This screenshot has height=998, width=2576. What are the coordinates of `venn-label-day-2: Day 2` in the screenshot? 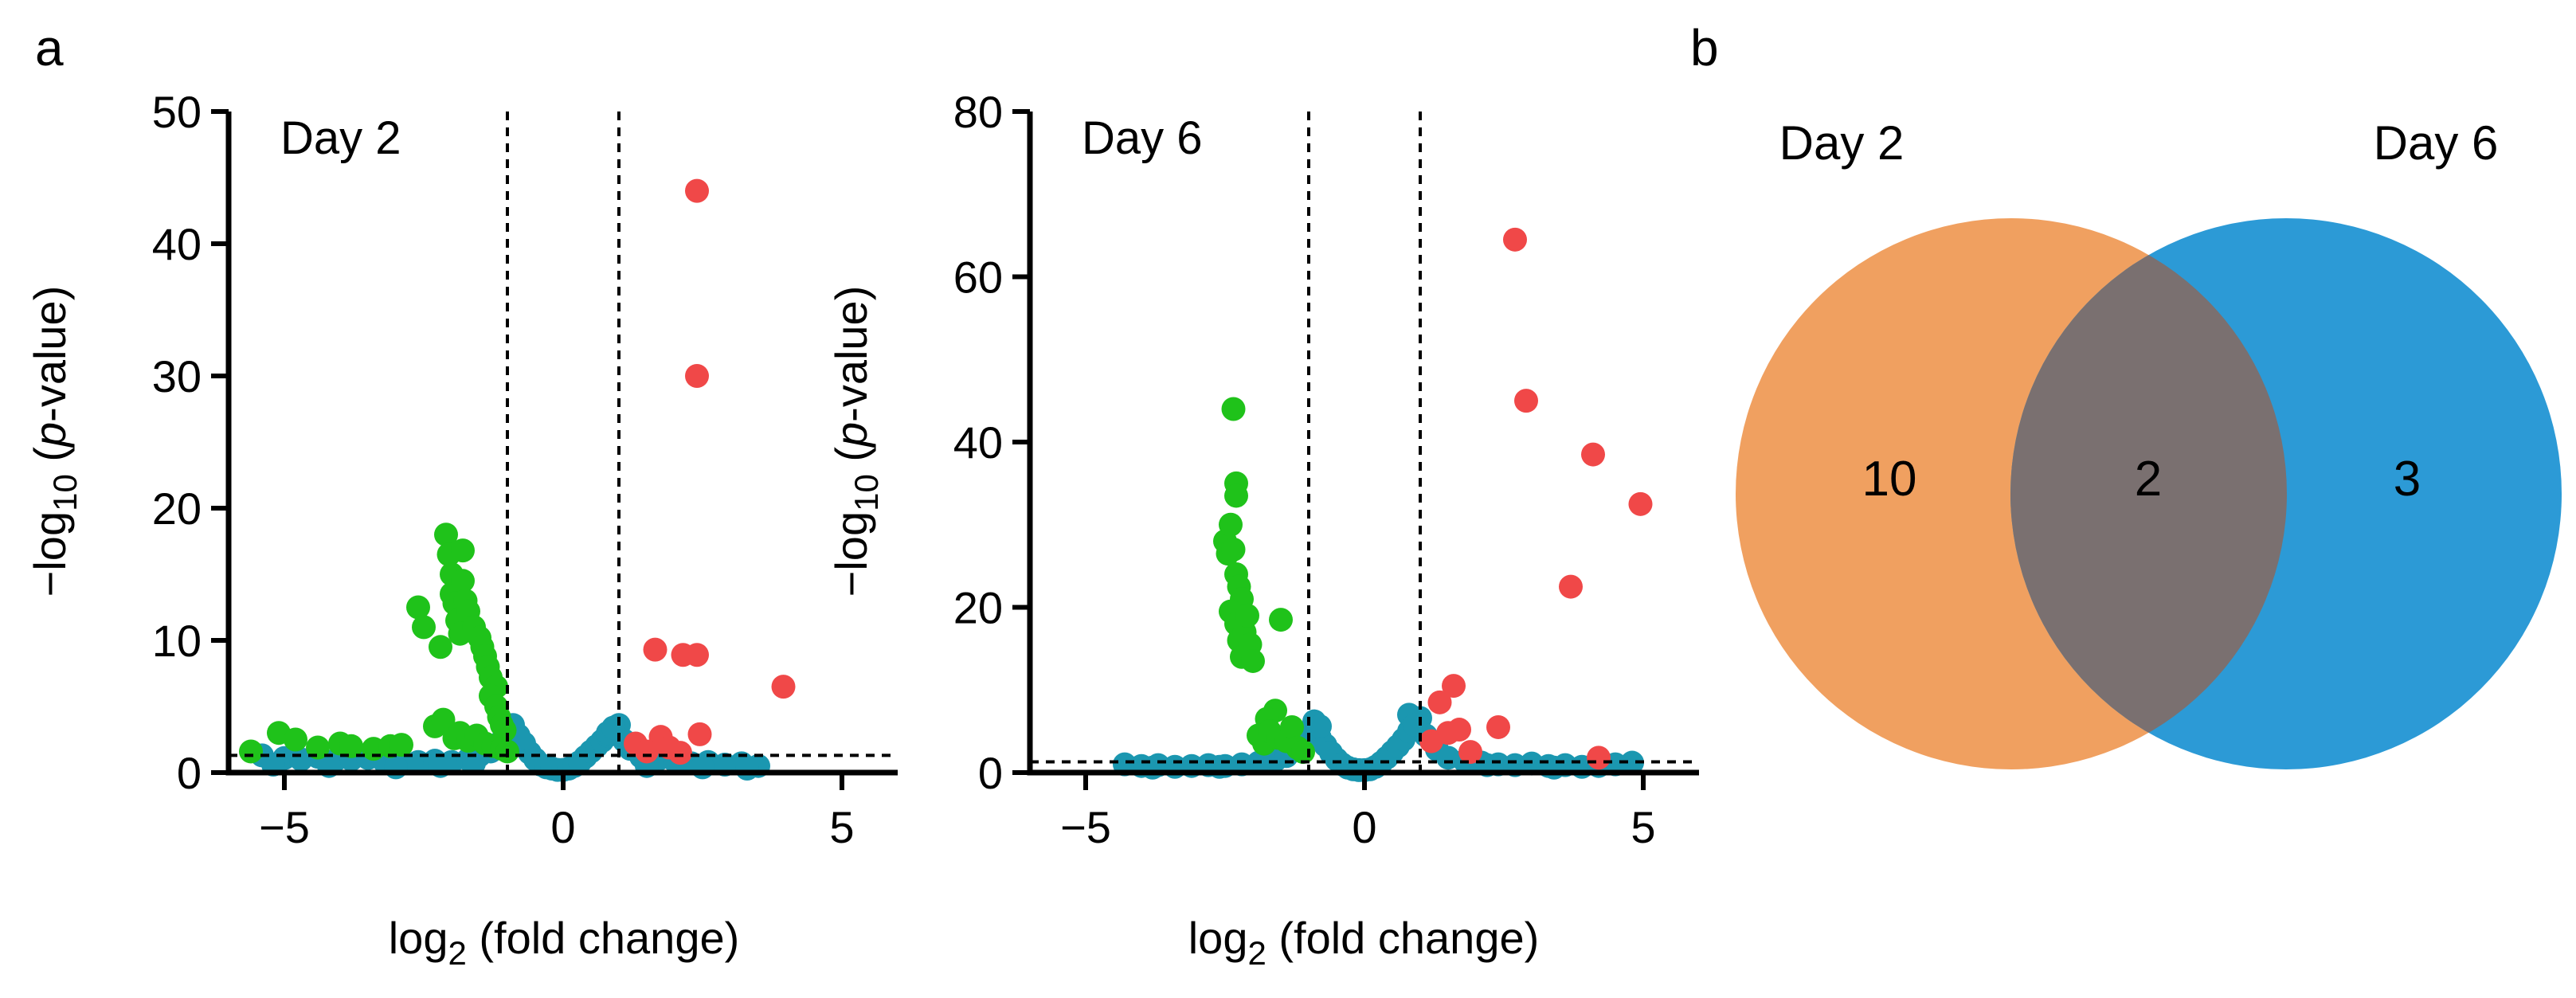 It's located at (1842, 143).